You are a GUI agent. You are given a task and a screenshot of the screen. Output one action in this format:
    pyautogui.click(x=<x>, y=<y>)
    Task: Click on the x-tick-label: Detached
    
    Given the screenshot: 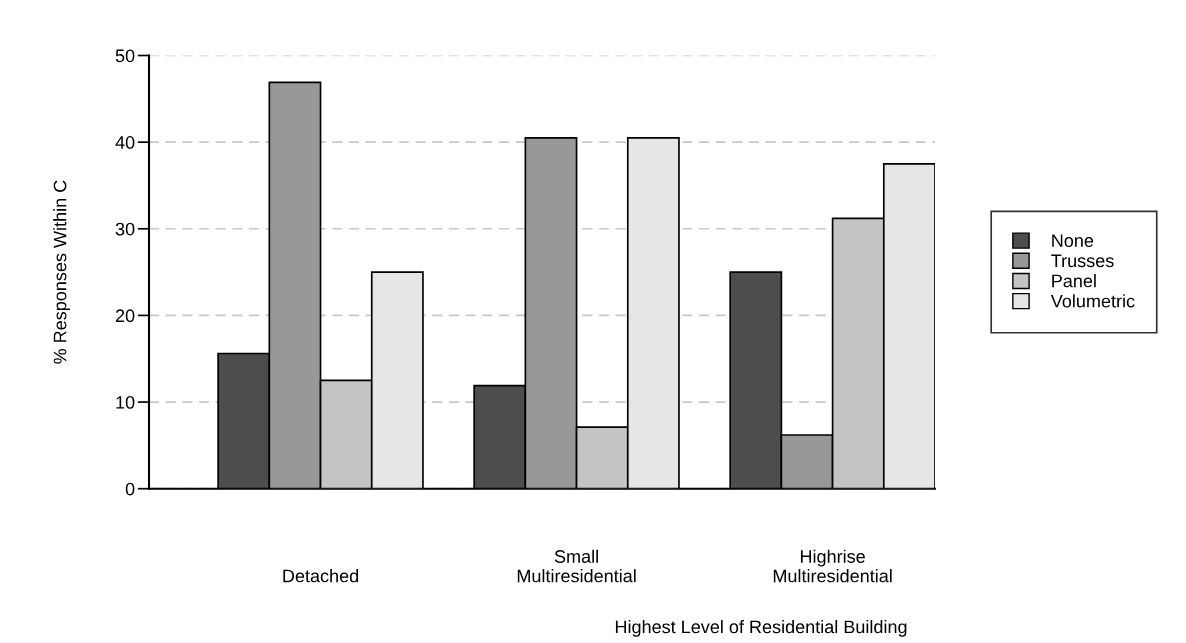 What is the action you would take?
    pyautogui.click(x=321, y=576)
    